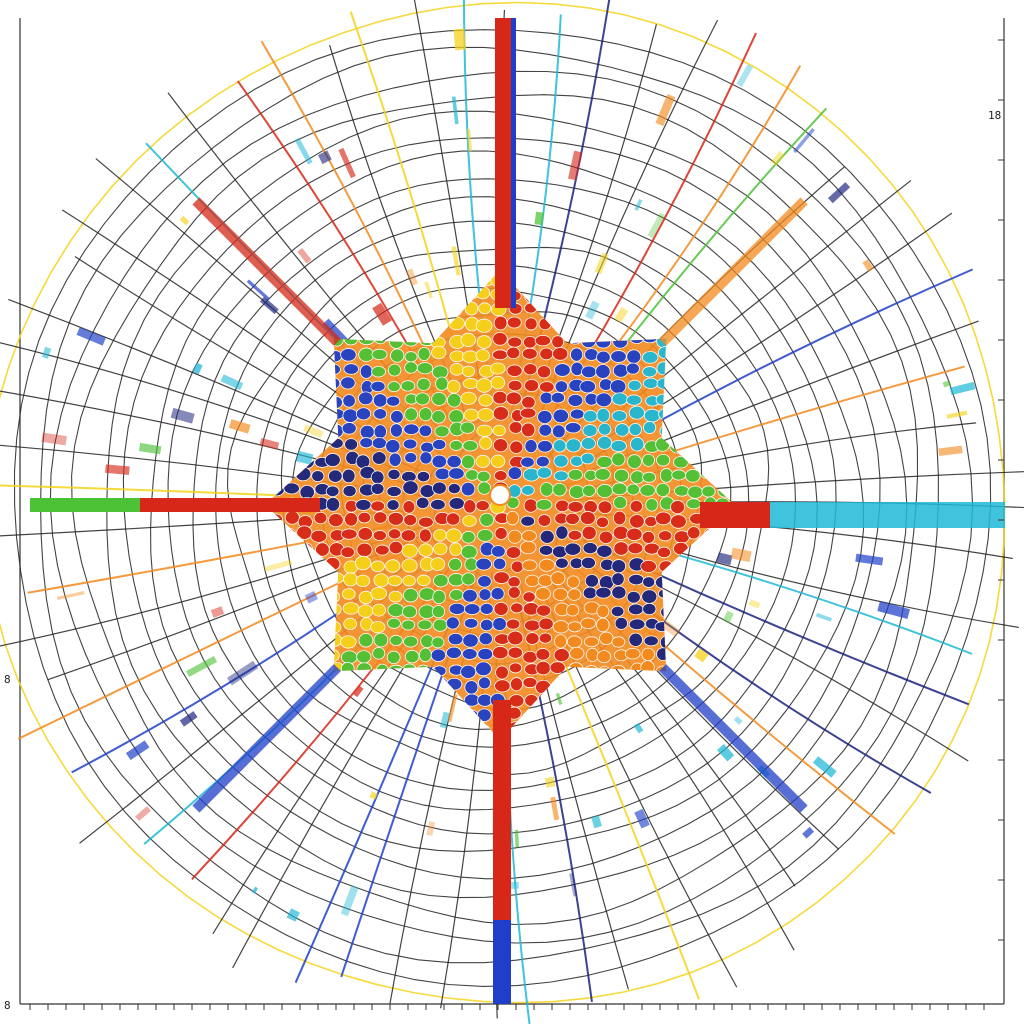 The height and width of the screenshot is (1024, 1024). Describe the element at coordinates (995, 115) in the screenshot. I see `right-axis-label: 18` at that location.